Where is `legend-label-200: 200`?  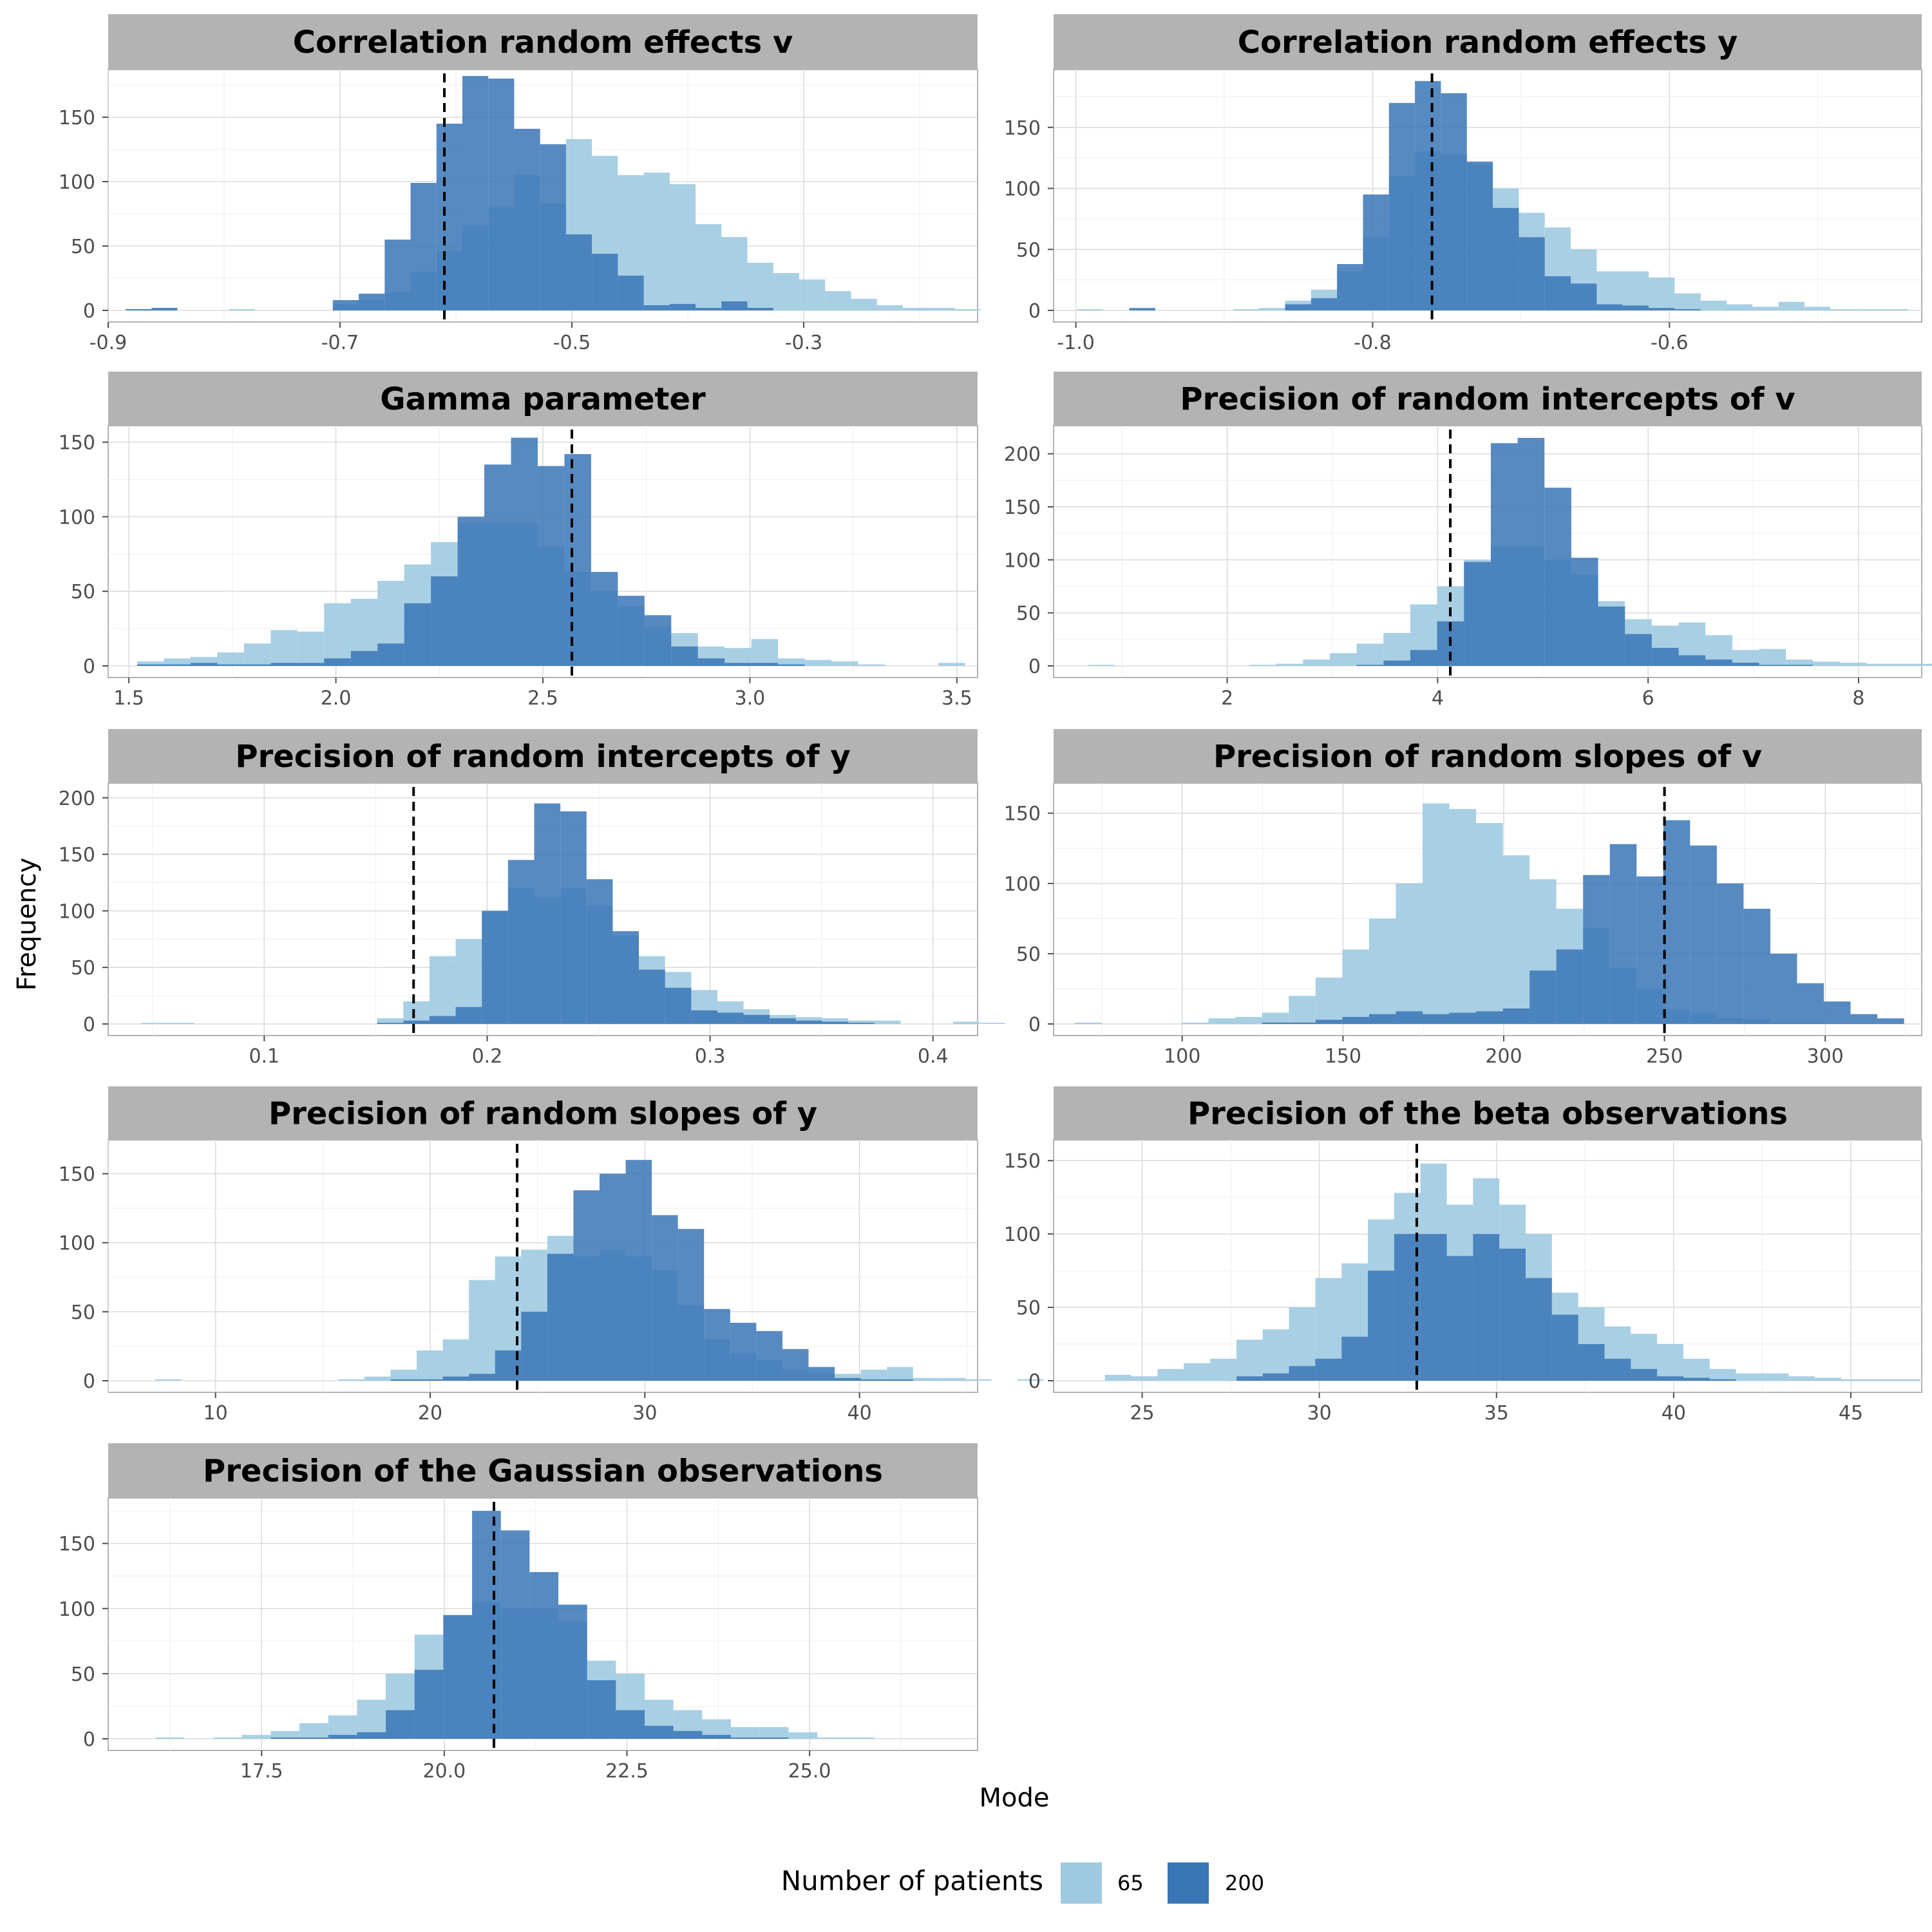 legend-label-200: 200 is located at coordinates (1244, 1883).